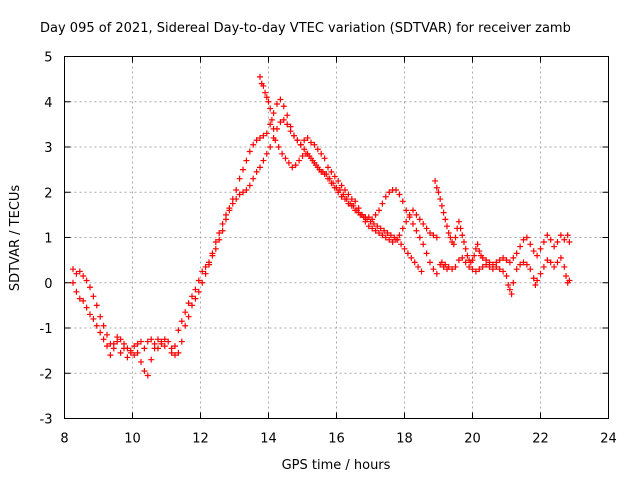 This screenshot has width=640, height=480. What do you see at coordinates (48, 58) in the screenshot?
I see `y-tick-label: 5` at bounding box center [48, 58].